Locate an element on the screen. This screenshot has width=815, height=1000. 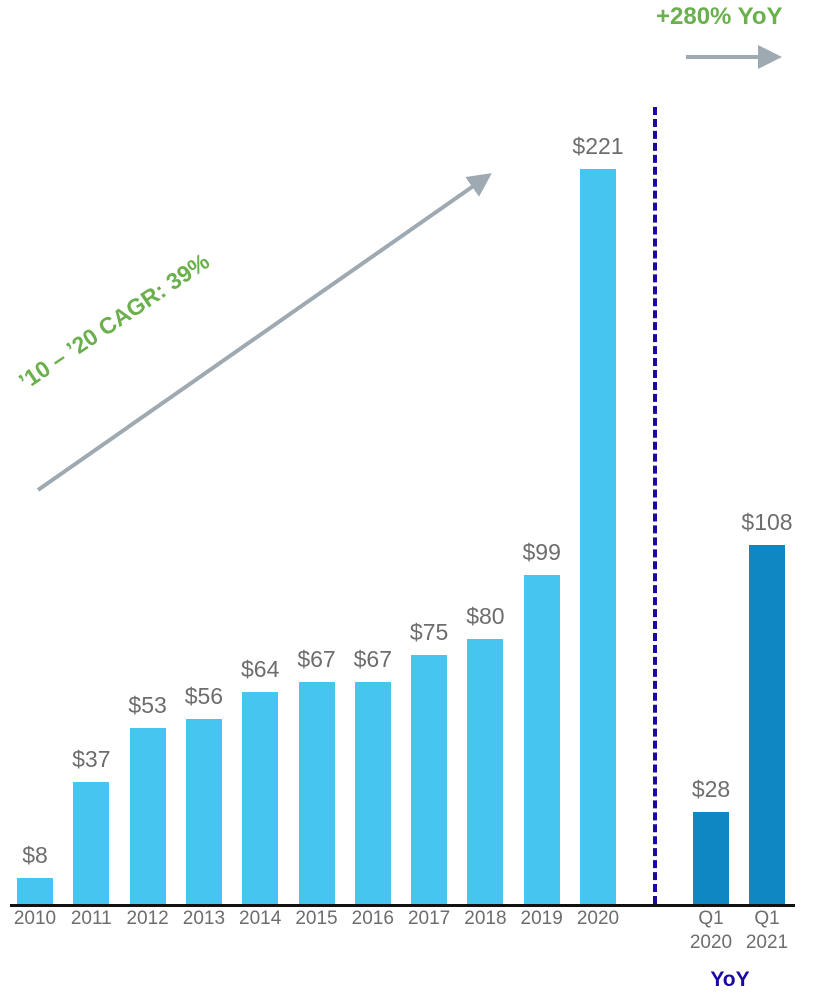
x-tick-label-line1: 2011 is located at coordinates (91, 918).